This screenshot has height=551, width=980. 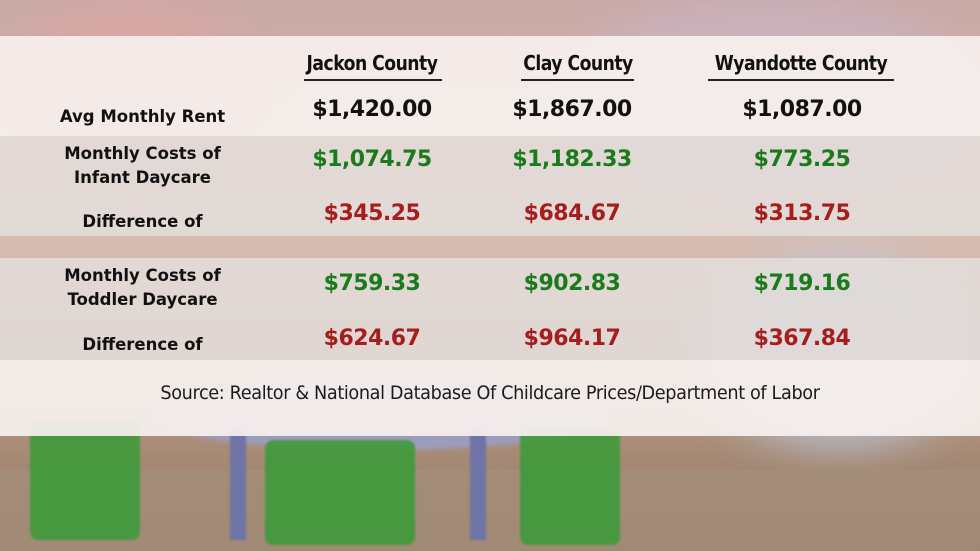 I want to click on column-header-clay: Clay County, so click(x=578, y=63).